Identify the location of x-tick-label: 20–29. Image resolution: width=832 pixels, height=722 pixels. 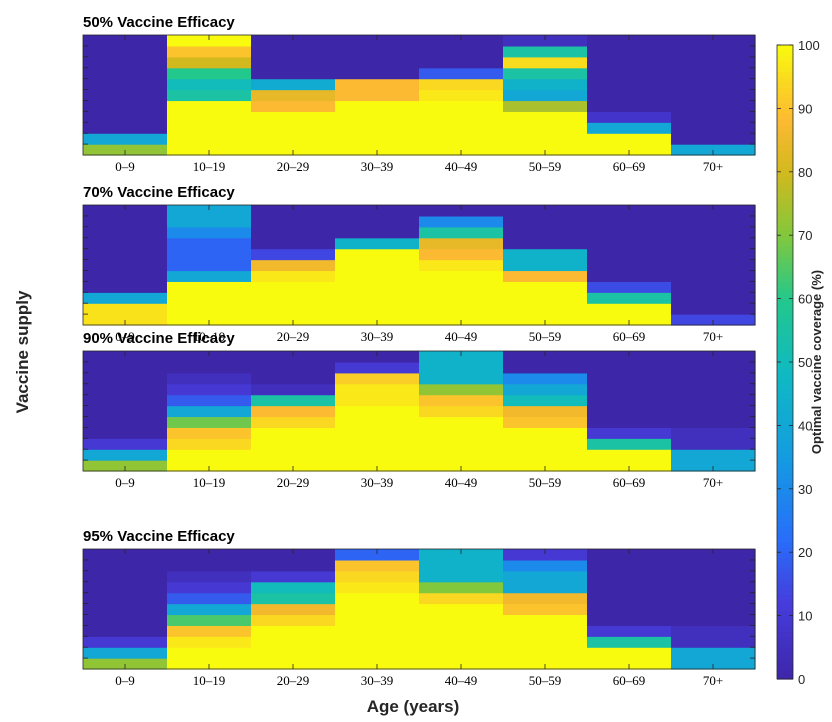
(293, 680).